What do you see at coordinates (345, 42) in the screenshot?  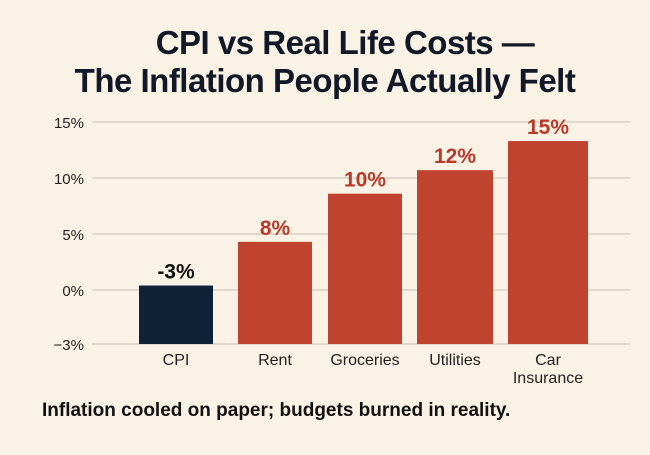 I see `chart-title: CPI vs Real Life Costs —` at bounding box center [345, 42].